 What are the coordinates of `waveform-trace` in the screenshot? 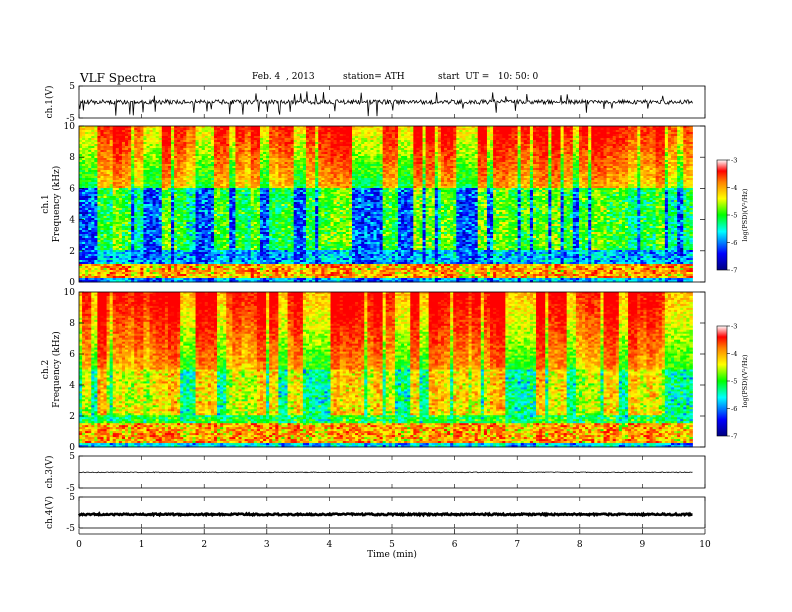 It's located at (386, 103).